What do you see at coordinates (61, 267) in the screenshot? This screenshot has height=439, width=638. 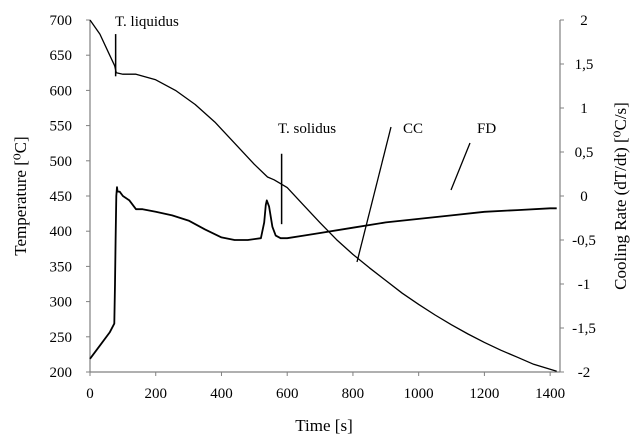 I see `y-left-tick-label: 350` at bounding box center [61, 267].